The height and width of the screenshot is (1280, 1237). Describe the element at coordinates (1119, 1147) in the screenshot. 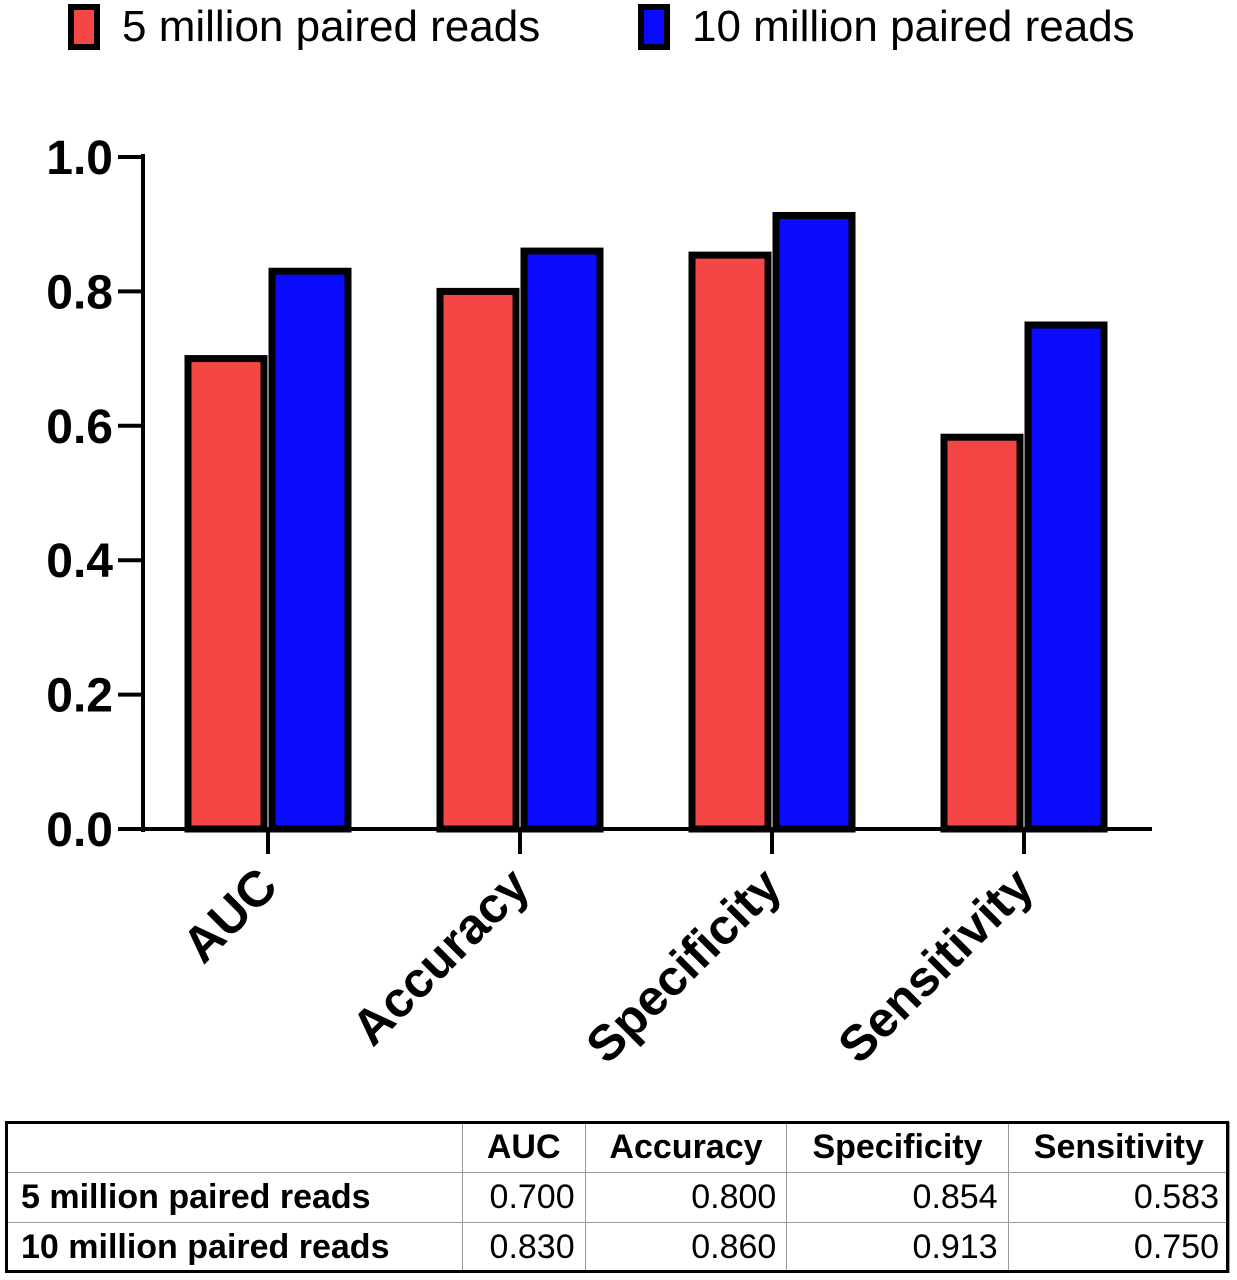

I see `table-header-sensitivity: Sensitivity` at that location.